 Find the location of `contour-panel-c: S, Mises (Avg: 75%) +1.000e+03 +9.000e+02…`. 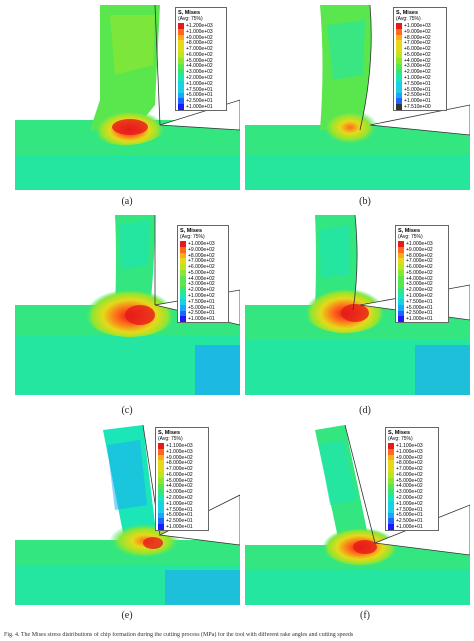

contour-panel-c: S, Mises (Avg: 75%) +1.000e+03 +9.000e+02… is located at coordinates (127, 305).